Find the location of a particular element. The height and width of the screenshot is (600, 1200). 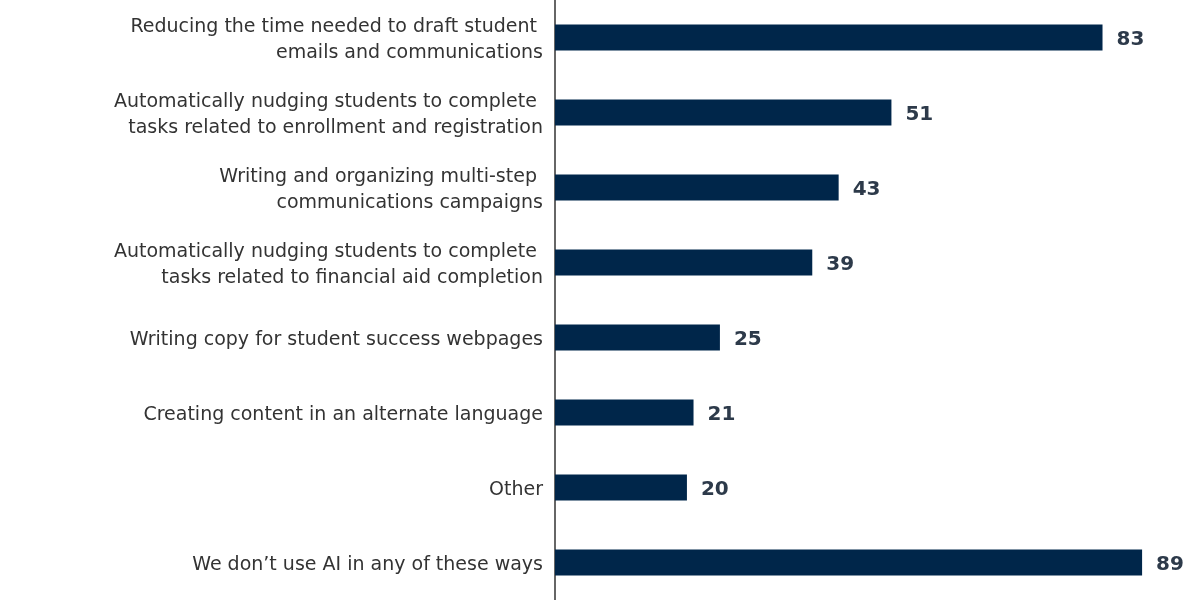

data-label: 89 is located at coordinates (1170, 562).